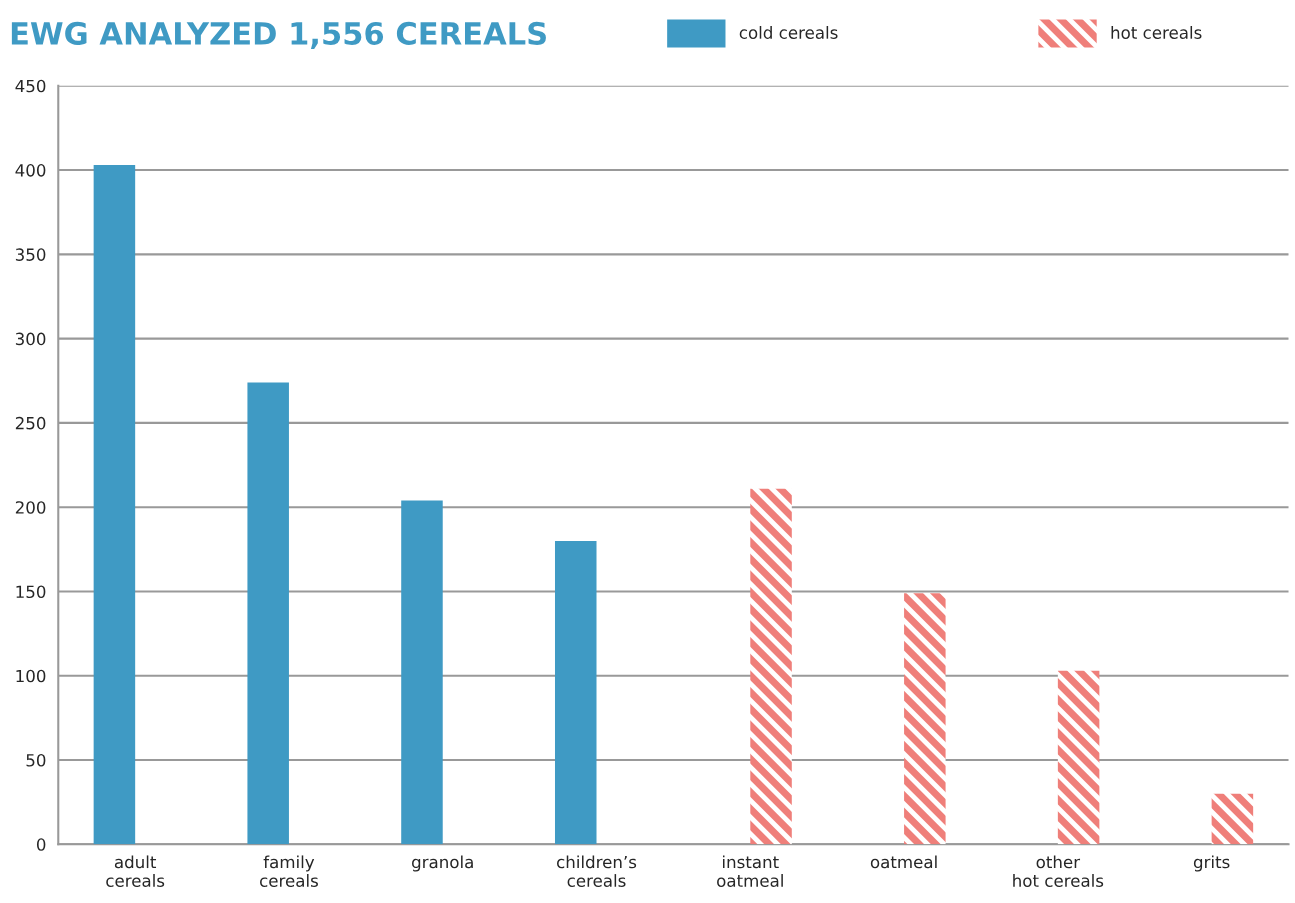  I want to click on y-tick-label: 450, so click(30, 86).